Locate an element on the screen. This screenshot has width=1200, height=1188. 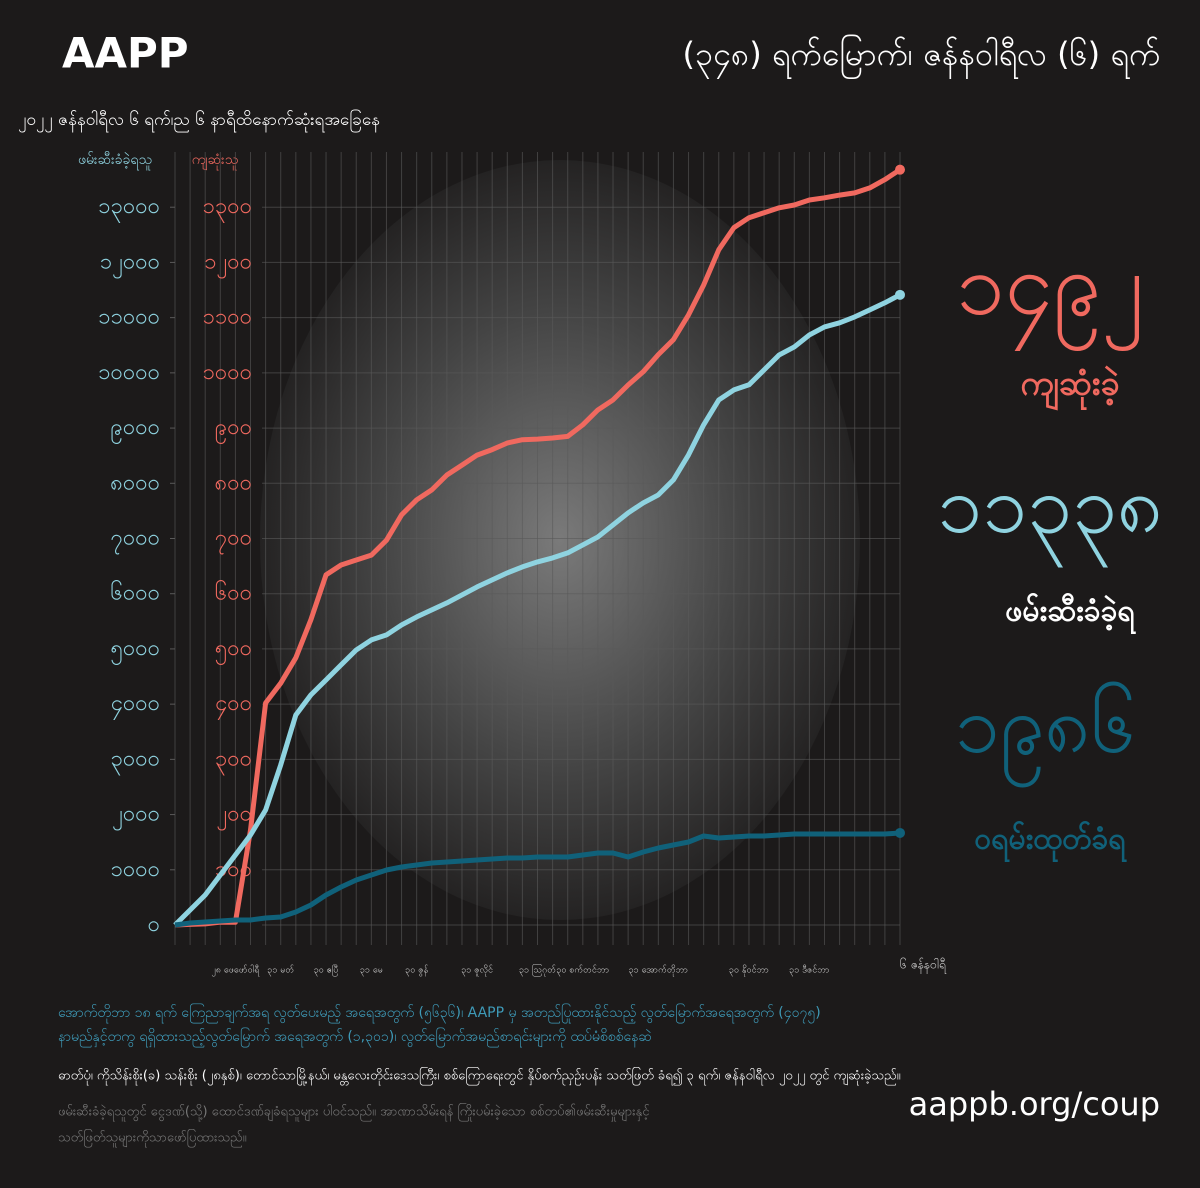
x-tick-label: ၃၀ ဇွန် is located at coordinates (417, 971).